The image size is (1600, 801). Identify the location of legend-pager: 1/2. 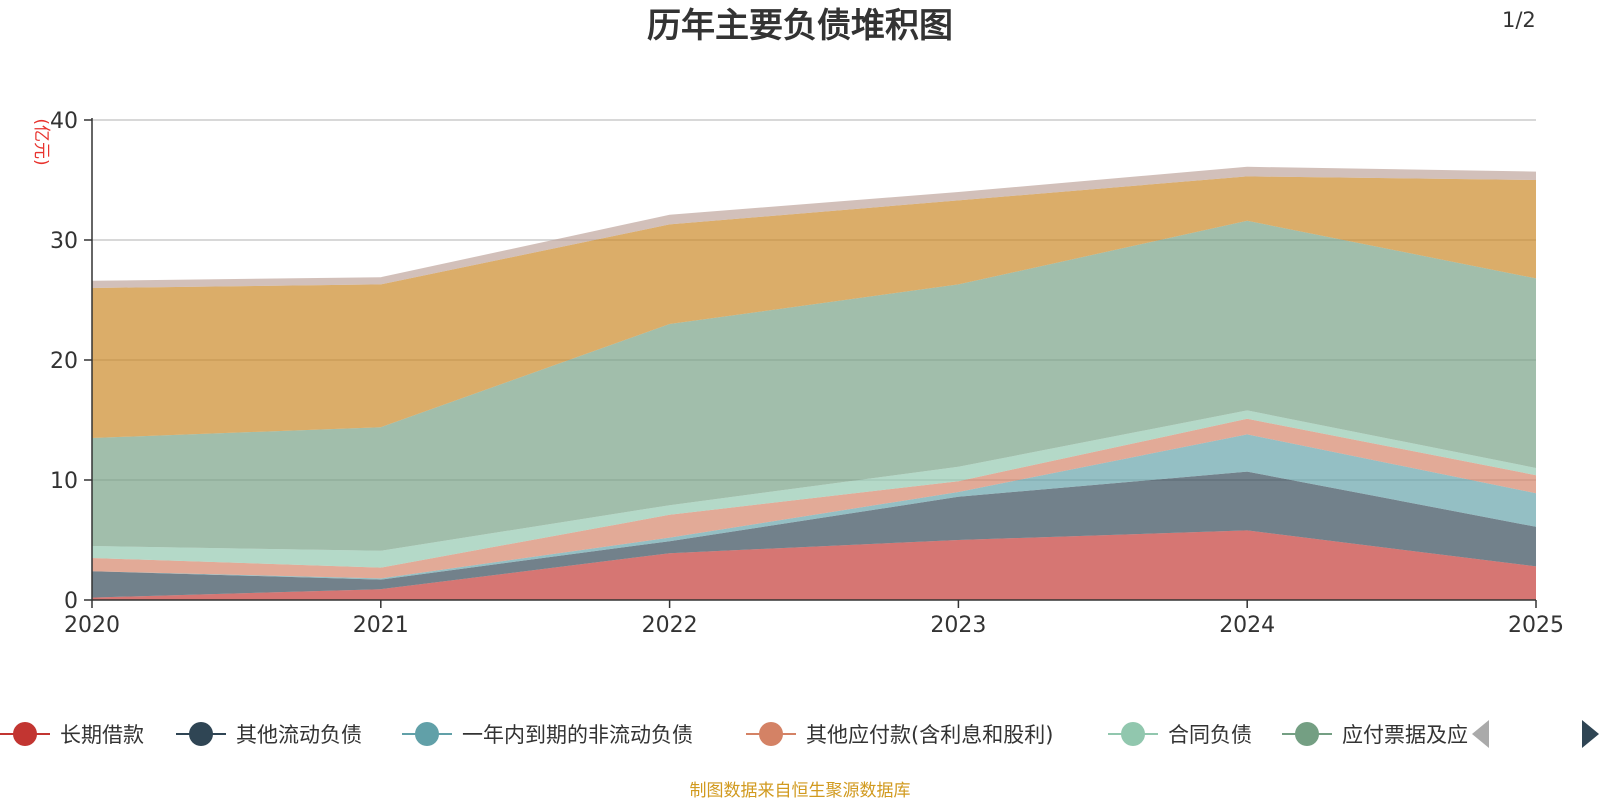
(1519, 20).